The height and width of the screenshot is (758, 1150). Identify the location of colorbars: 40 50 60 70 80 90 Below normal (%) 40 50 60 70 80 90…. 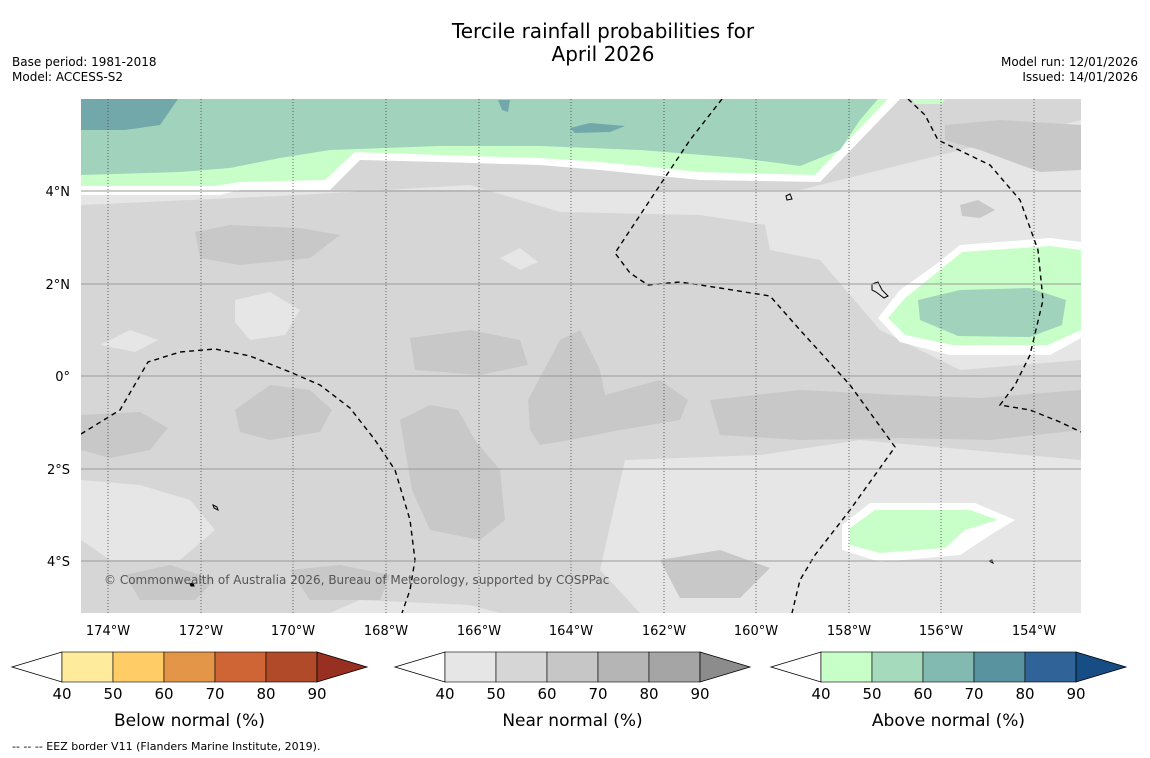
(569, 691).